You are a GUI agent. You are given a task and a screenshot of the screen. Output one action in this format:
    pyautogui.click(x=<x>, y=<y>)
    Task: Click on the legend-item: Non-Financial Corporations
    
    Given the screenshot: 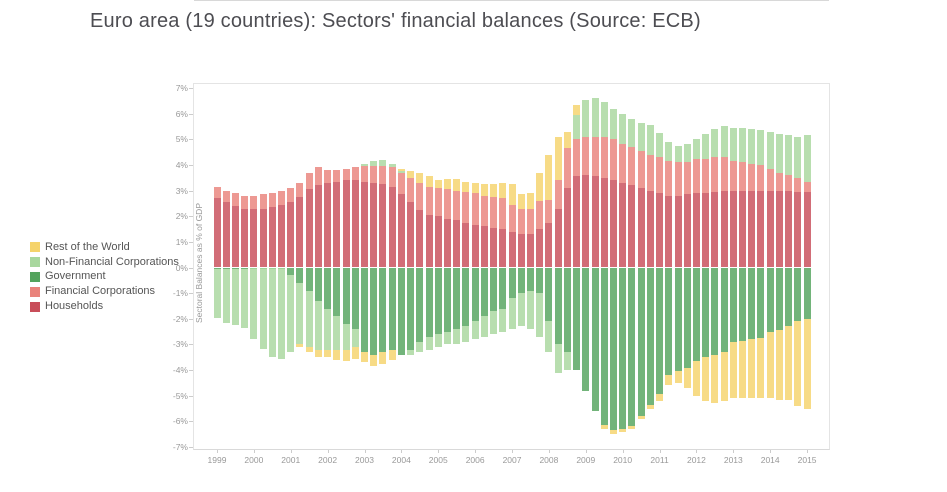 What is the action you would take?
    pyautogui.click(x=104, y=262)
    